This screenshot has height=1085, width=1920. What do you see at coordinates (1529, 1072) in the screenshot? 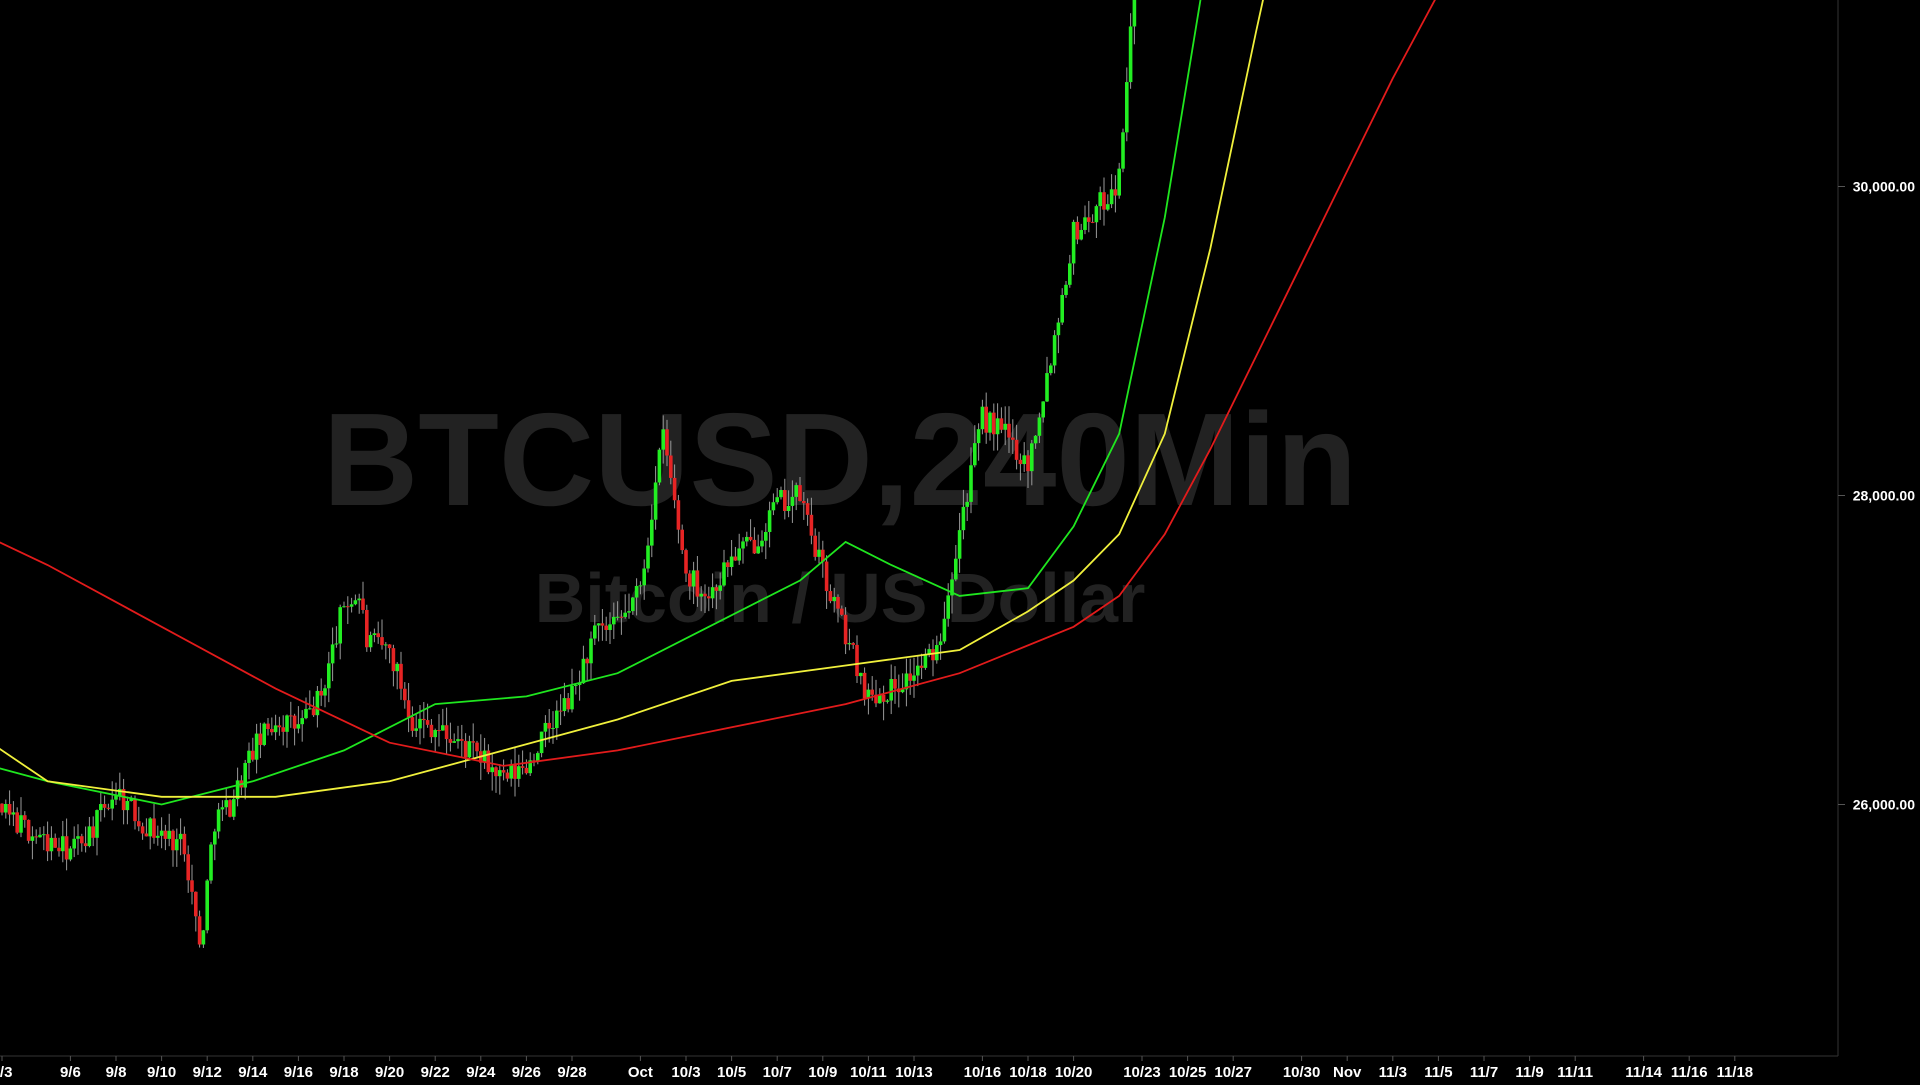
I see `x-tick-label: 11/9` at bounding box center [1529, 1072].